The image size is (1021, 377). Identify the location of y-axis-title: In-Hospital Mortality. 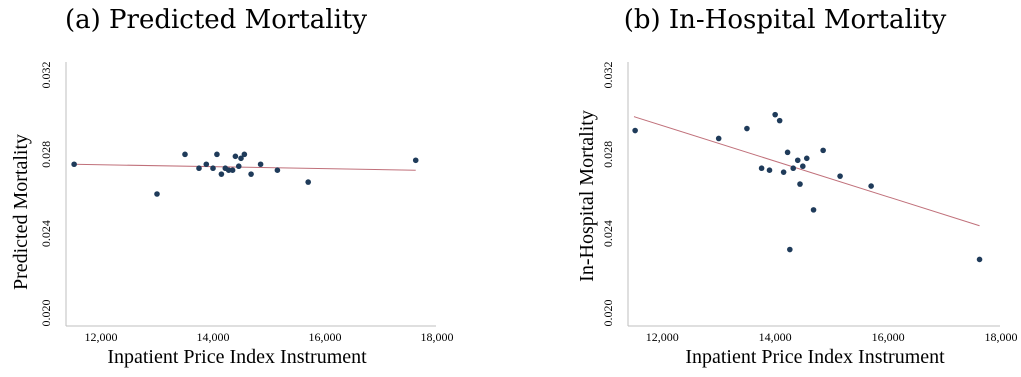
(587, 196).